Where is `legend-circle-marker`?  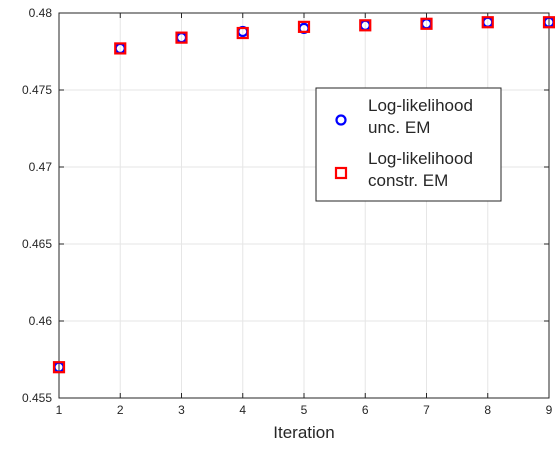
legend-circle-marker is located at coordinates (341, 120).